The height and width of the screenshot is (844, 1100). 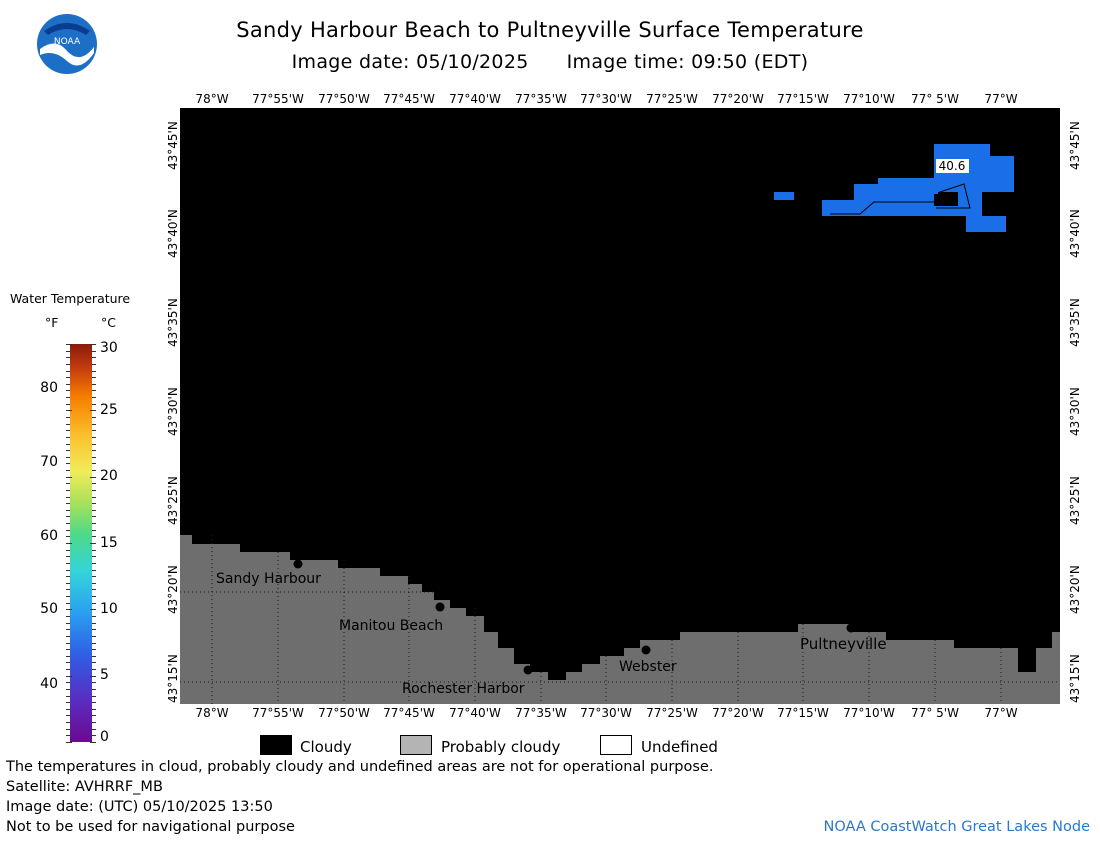 I want to click on sst-contour, so click(x=900, y=199).